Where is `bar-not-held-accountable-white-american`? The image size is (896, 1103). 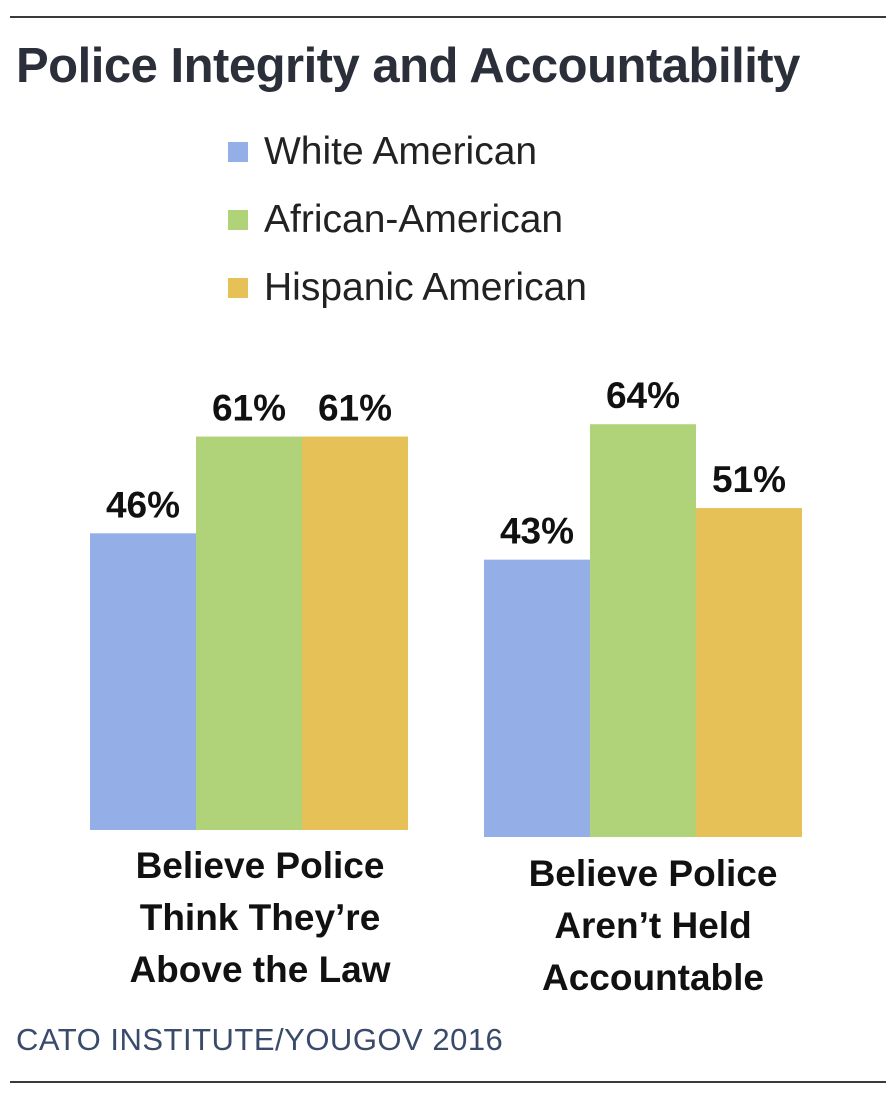
bar-not-held-accountable-white-american is located at coordinates (537, 698).